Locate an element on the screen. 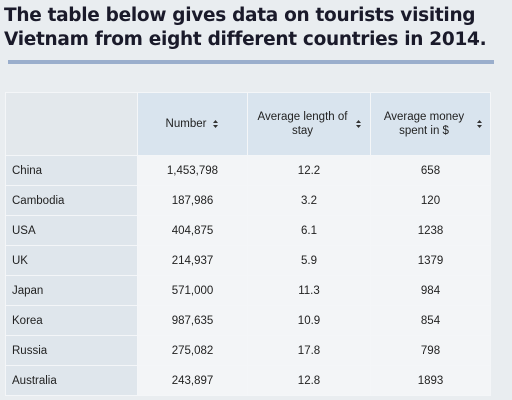  column-header: Number is located at coordinates (192, 124).